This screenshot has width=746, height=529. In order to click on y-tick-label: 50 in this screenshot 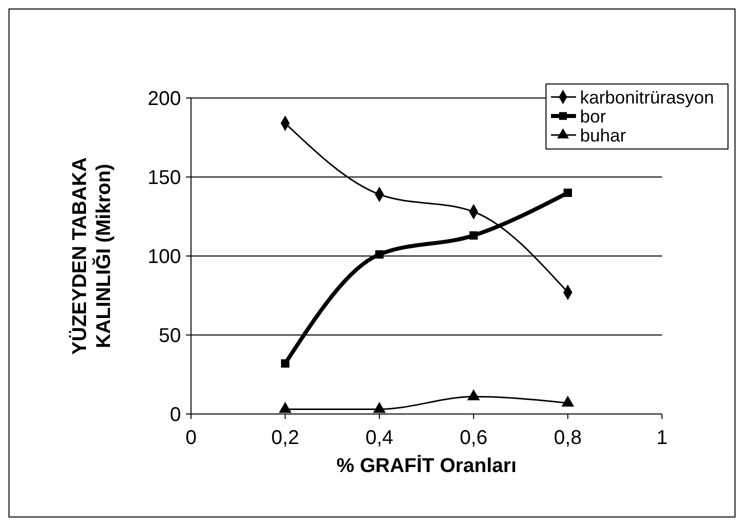, I will do `click(169, 336)`.